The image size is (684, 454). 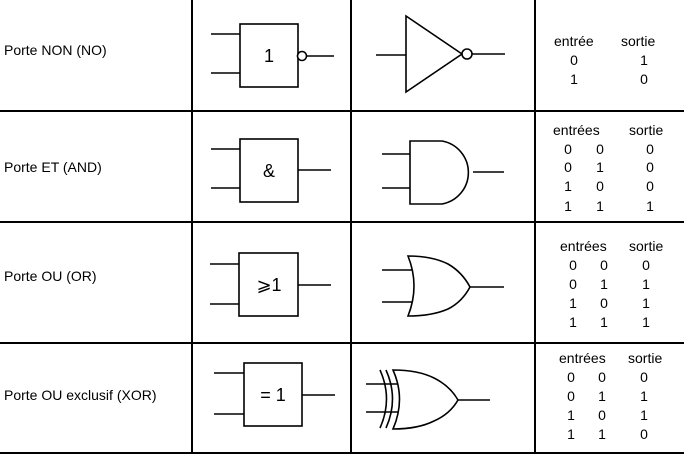 I want to click on xor-gate-iec-symbol: = 1, so click(x=274, y=394).